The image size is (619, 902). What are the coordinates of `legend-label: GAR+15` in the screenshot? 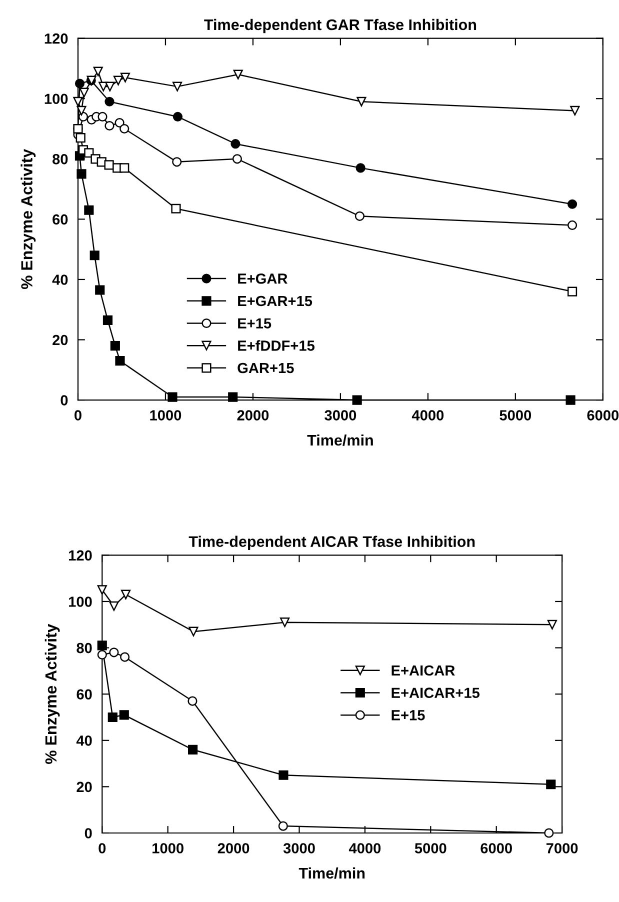 It's located at (266, 368).